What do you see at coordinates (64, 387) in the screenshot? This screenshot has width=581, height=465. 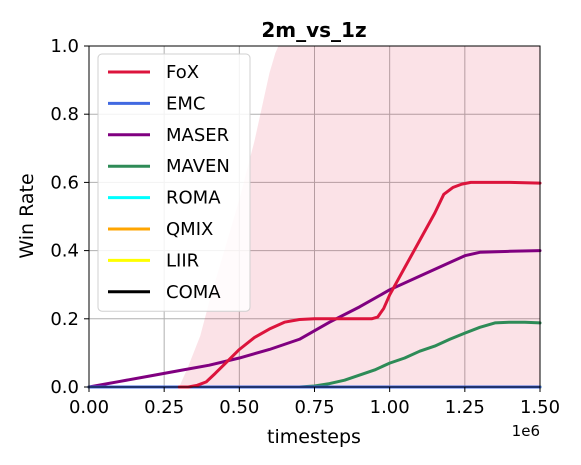 I see `y-tick-label: 0.0` at bounding box center [64, 387].